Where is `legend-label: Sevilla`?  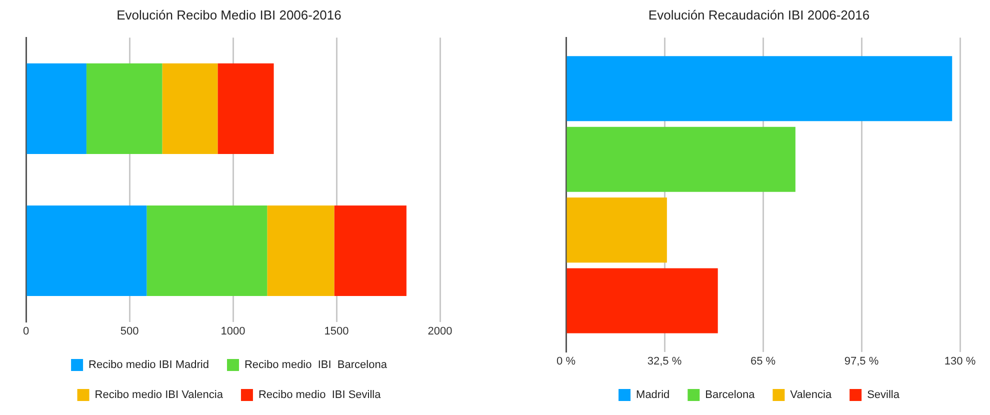 legend-label: Sevilla is located at coordinates (883, 395).